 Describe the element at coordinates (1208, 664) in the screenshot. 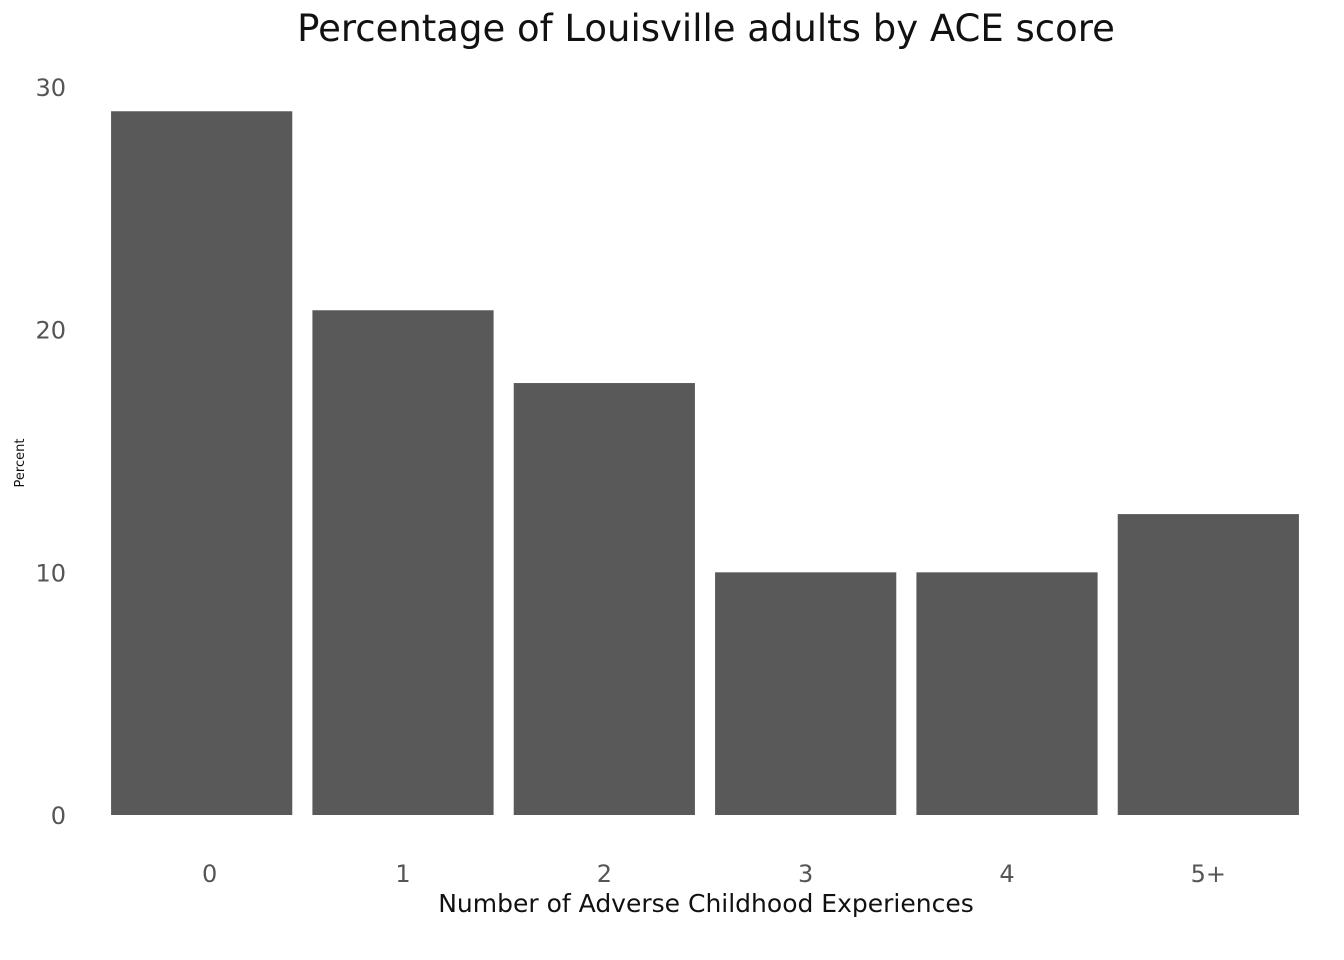

I see `bar-5plus` at that location.